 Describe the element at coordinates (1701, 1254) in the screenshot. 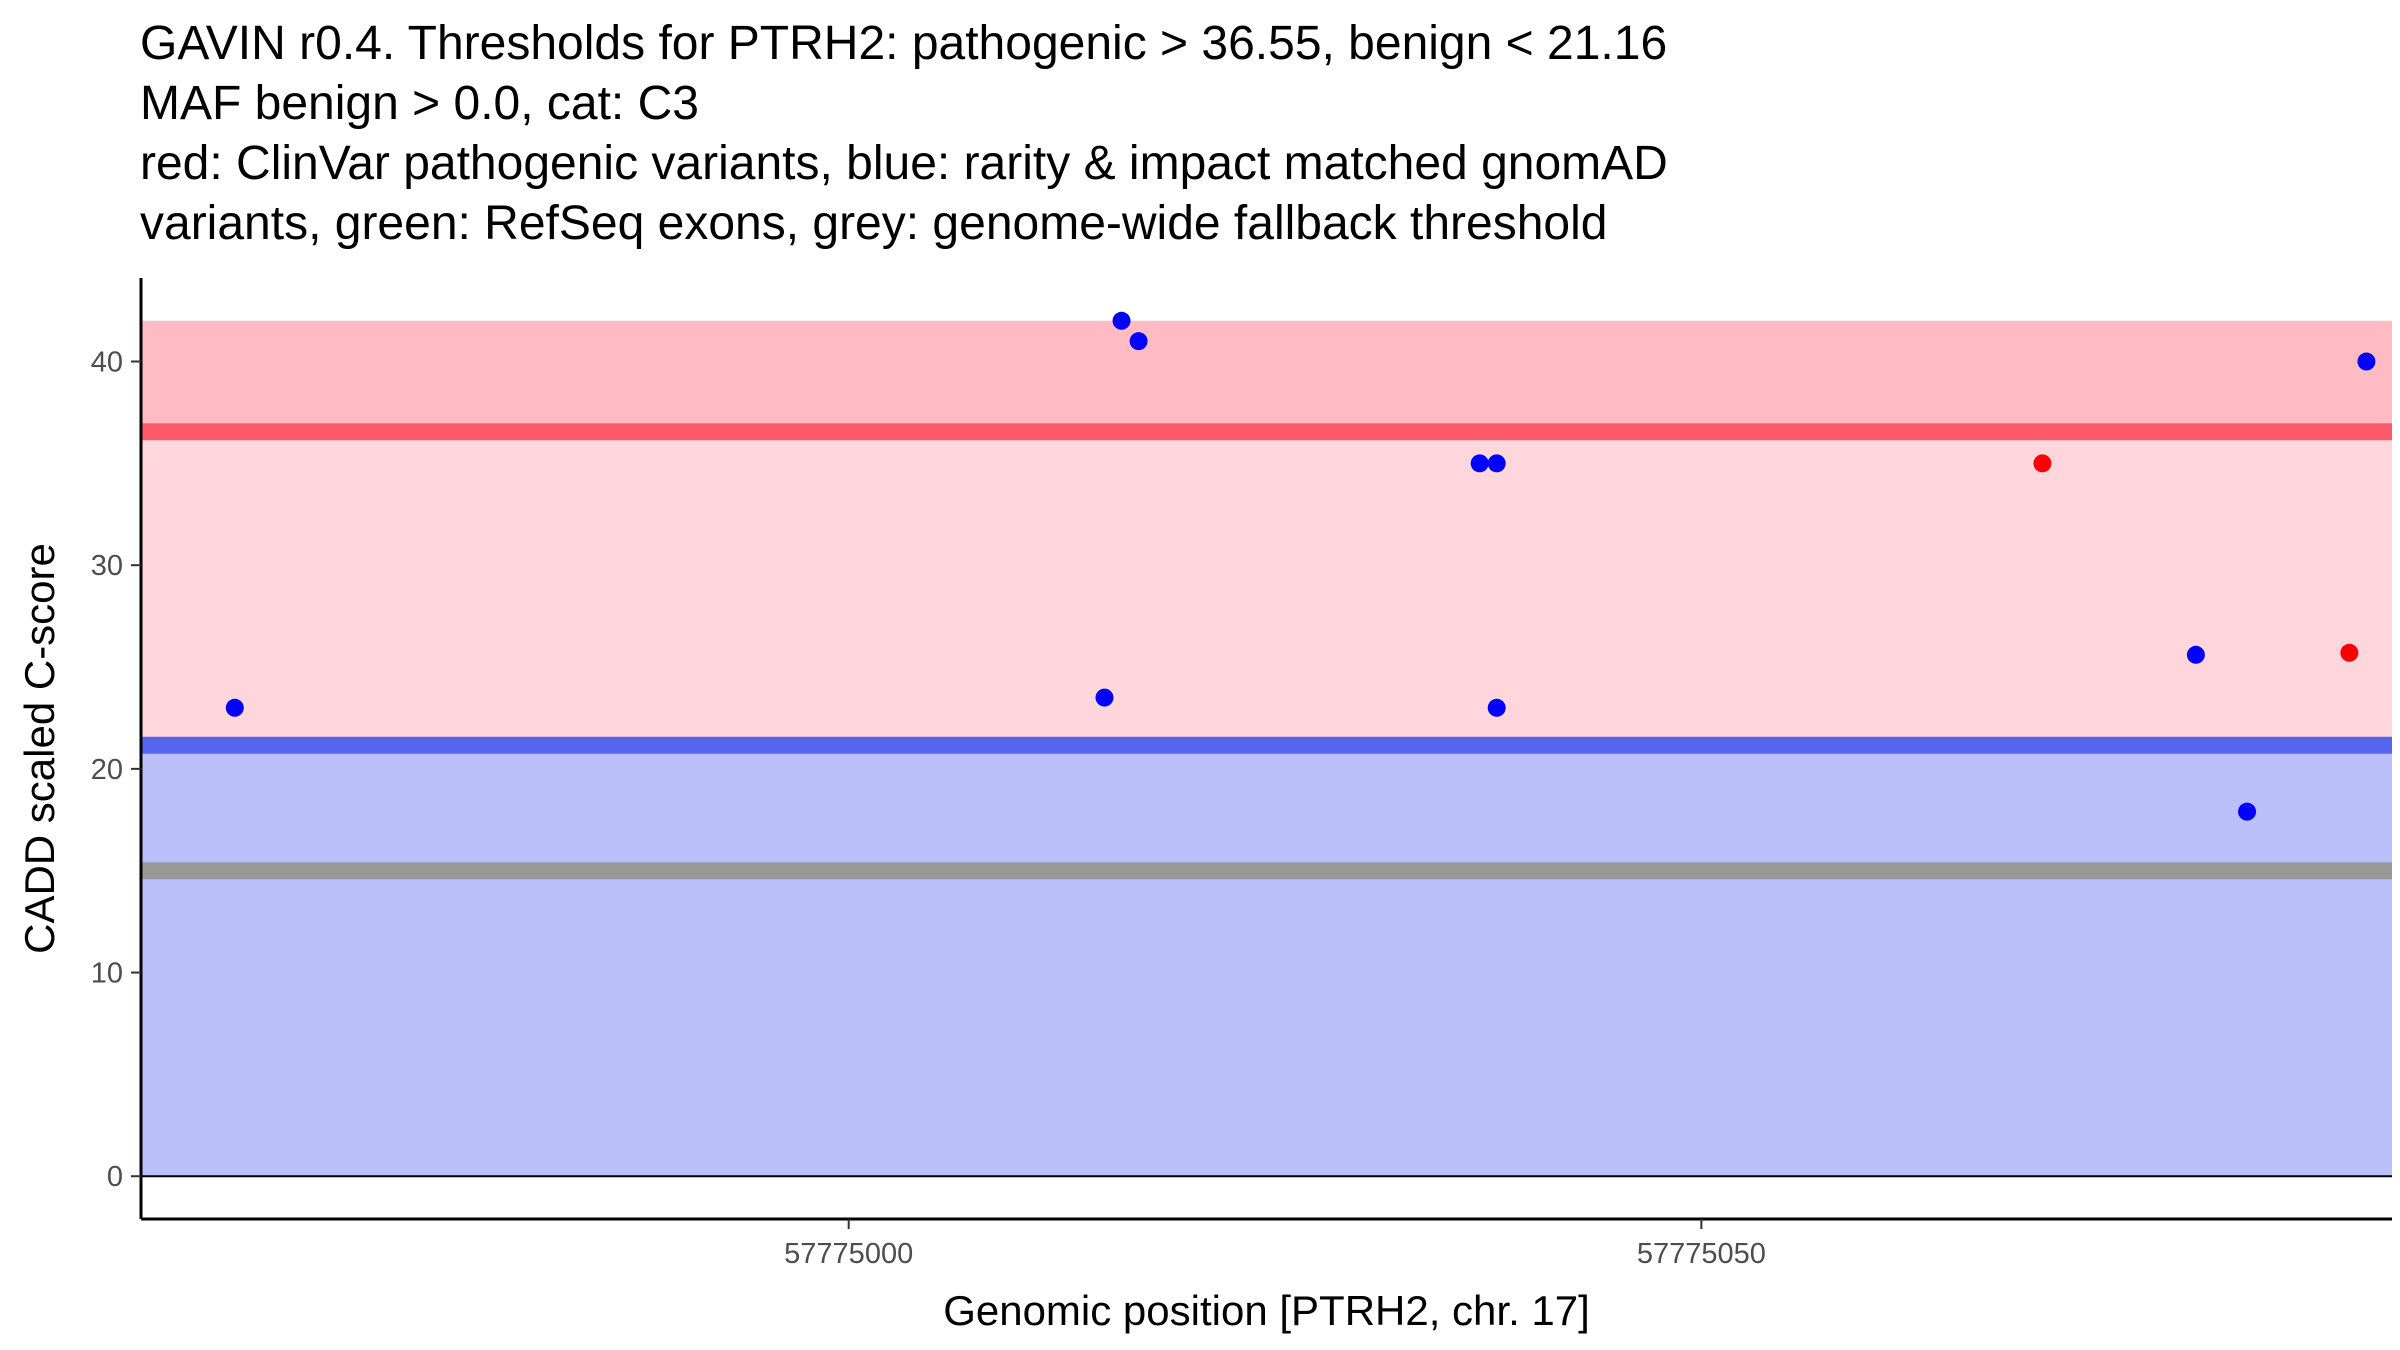

I see `x-tick-label-2: 57775050` at that location.